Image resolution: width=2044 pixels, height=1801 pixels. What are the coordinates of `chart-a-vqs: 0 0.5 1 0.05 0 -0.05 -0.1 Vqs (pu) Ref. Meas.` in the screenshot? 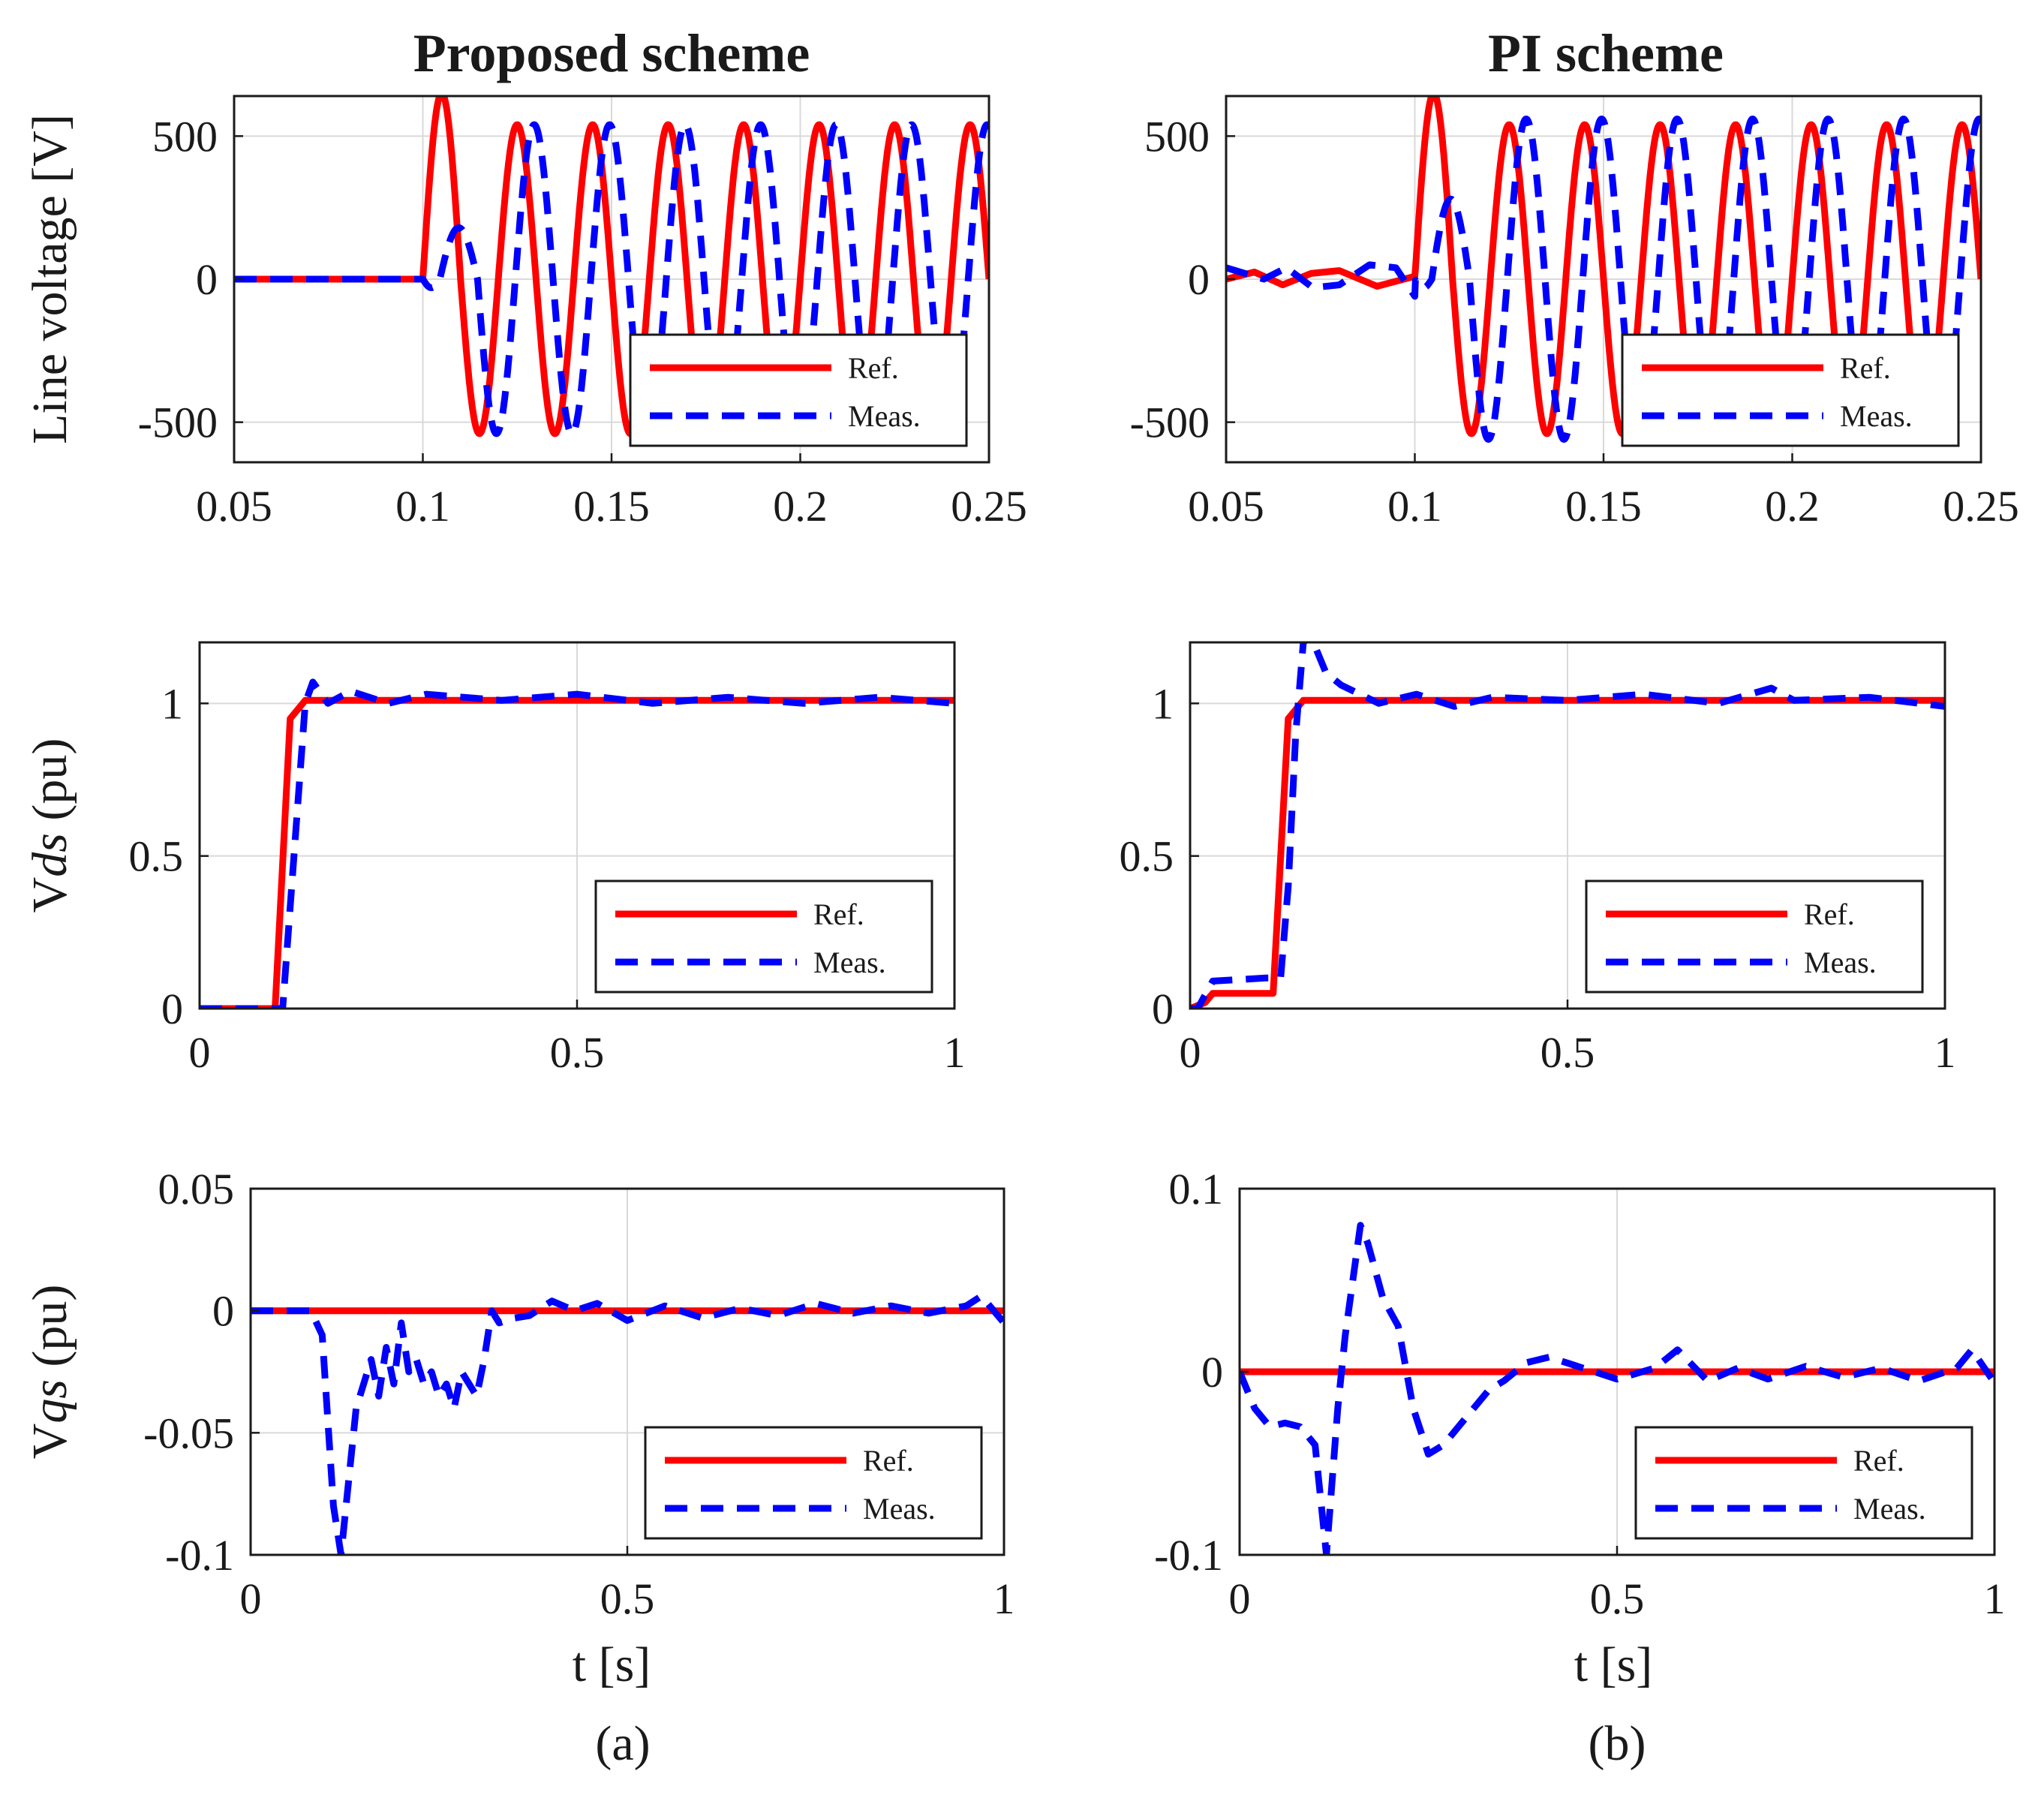 It's located at (519, 1394).